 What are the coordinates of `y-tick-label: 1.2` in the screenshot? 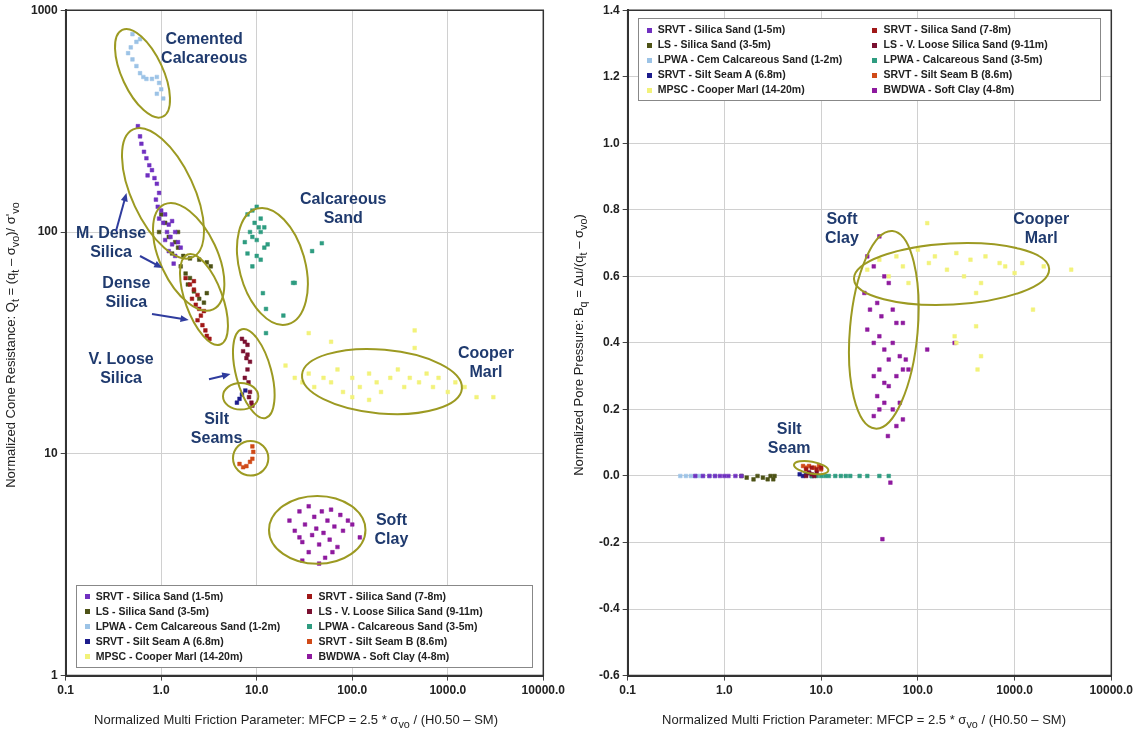 It's located at (611, 76).